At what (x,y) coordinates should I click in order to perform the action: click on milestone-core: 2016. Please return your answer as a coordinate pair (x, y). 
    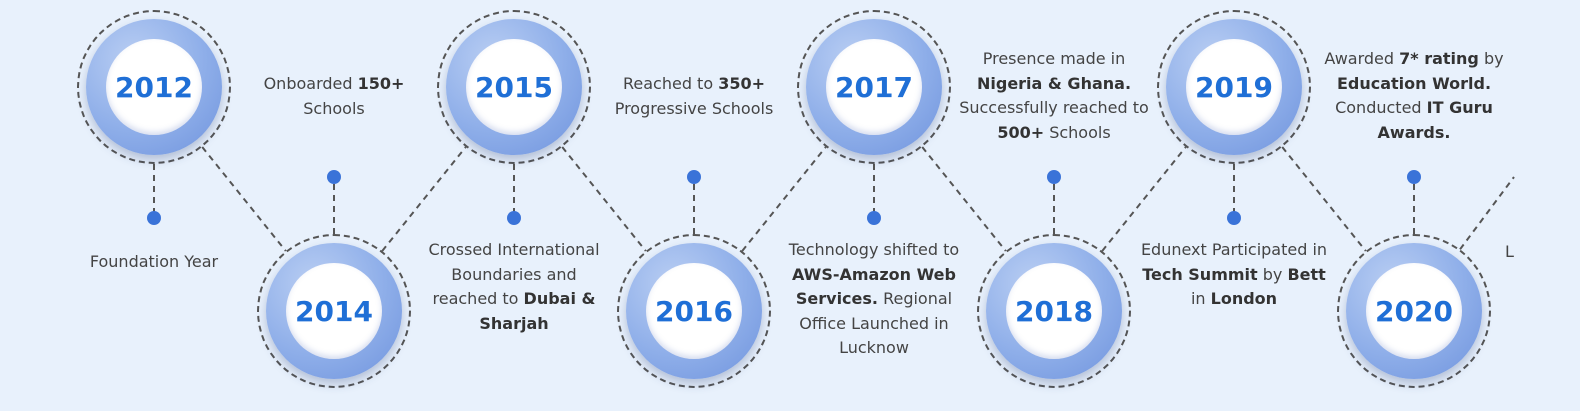
    Looking at the image, I should click on (694, 311).